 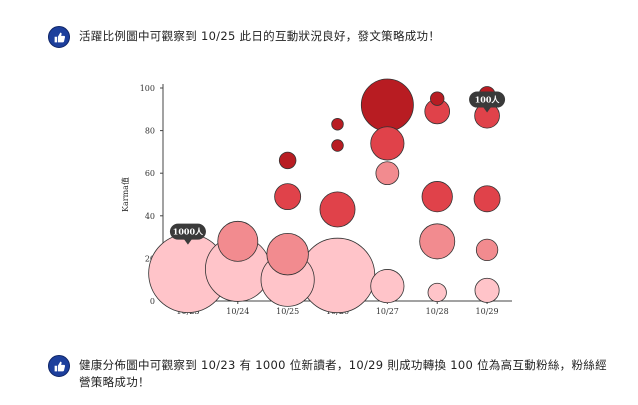 I want to click on tooltip-label: 1000人, so click(x=188, y=232).